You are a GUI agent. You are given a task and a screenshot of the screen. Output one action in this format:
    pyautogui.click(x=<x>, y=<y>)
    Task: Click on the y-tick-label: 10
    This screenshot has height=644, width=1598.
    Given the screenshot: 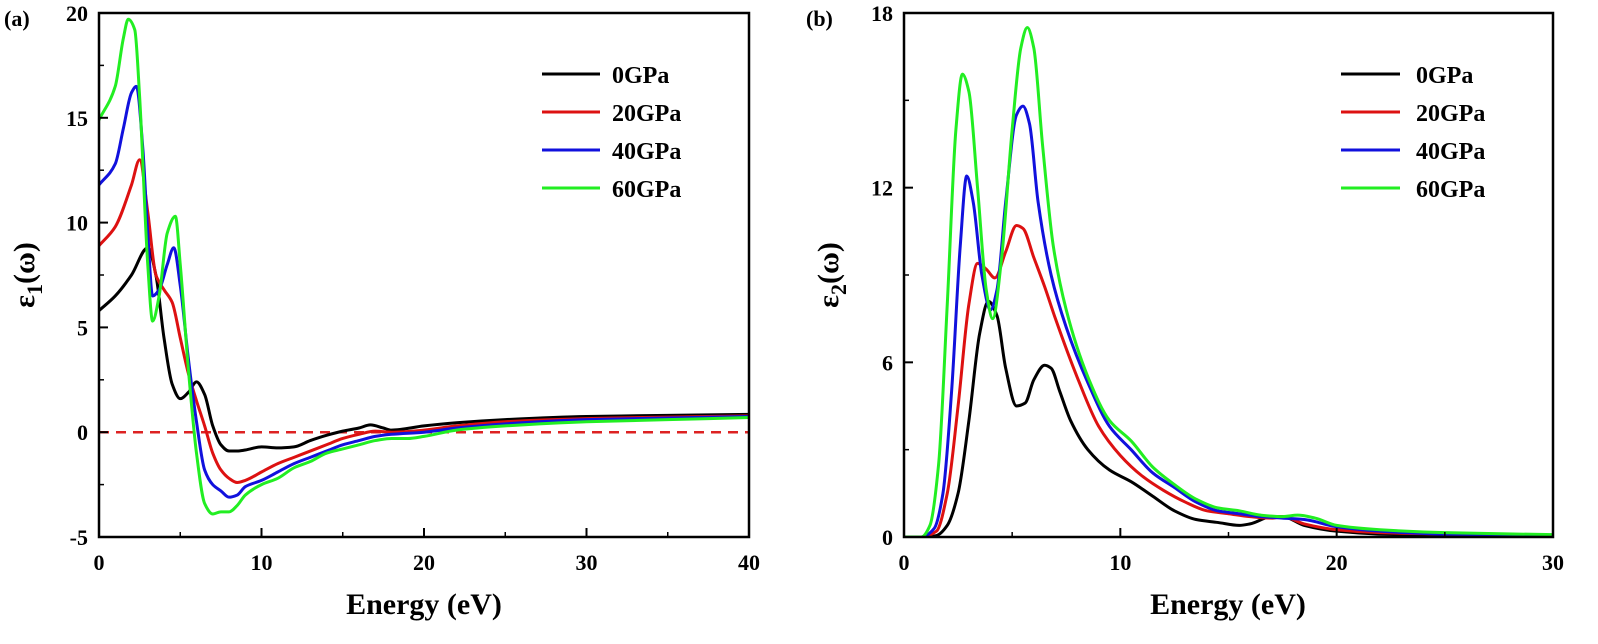 What is the action you would take?
    pyautogui.click(x=77, y=223)
    